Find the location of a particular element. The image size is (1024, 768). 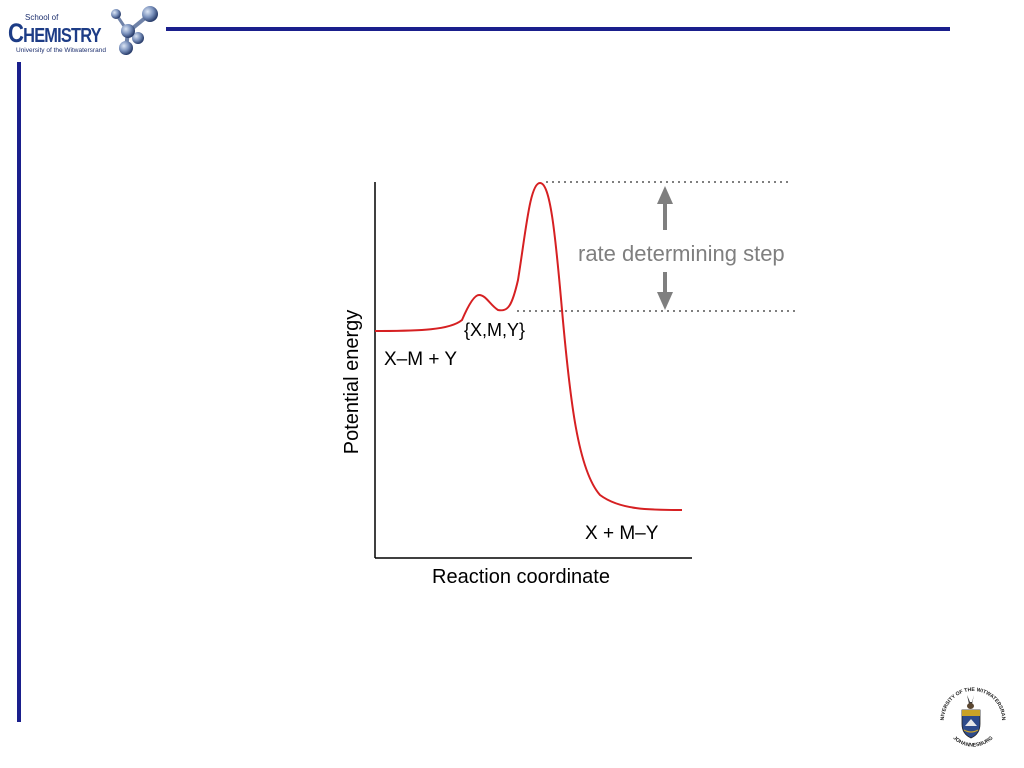

x-axis-label: Reaction coordinate is located at coordinates (521, 577).